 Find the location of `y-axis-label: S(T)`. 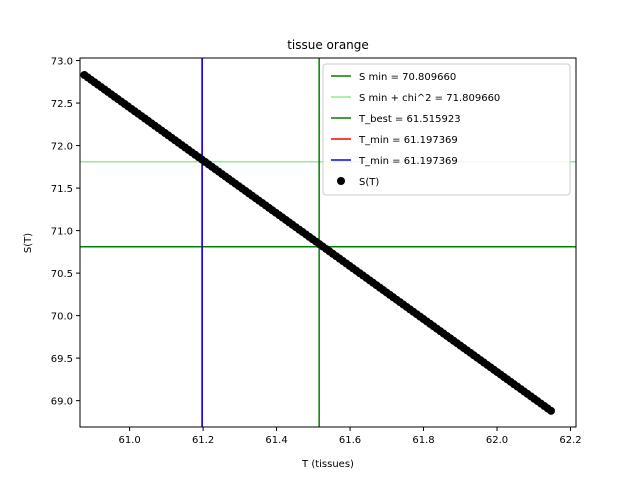

y-axis-label: S(T) is located at coordinates (28, 243).